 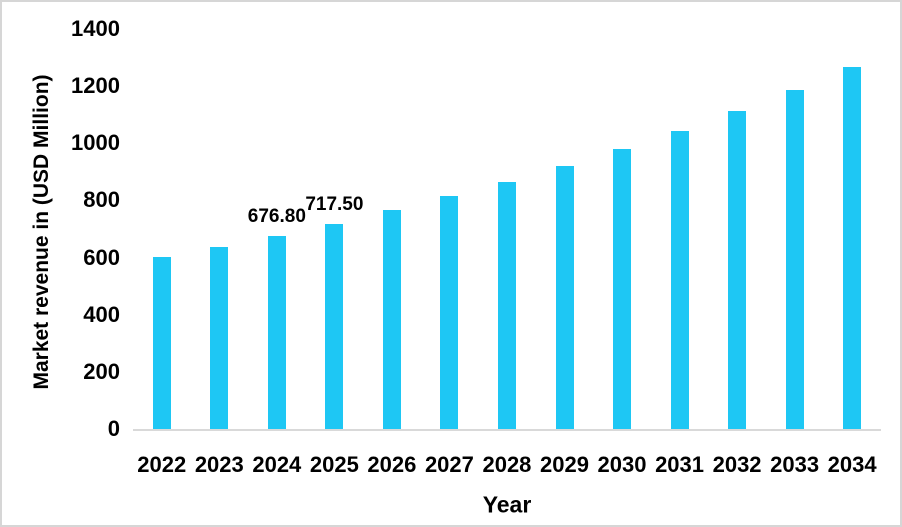 I want to click on x-axis-title: Year, so click(x=507, y=504).